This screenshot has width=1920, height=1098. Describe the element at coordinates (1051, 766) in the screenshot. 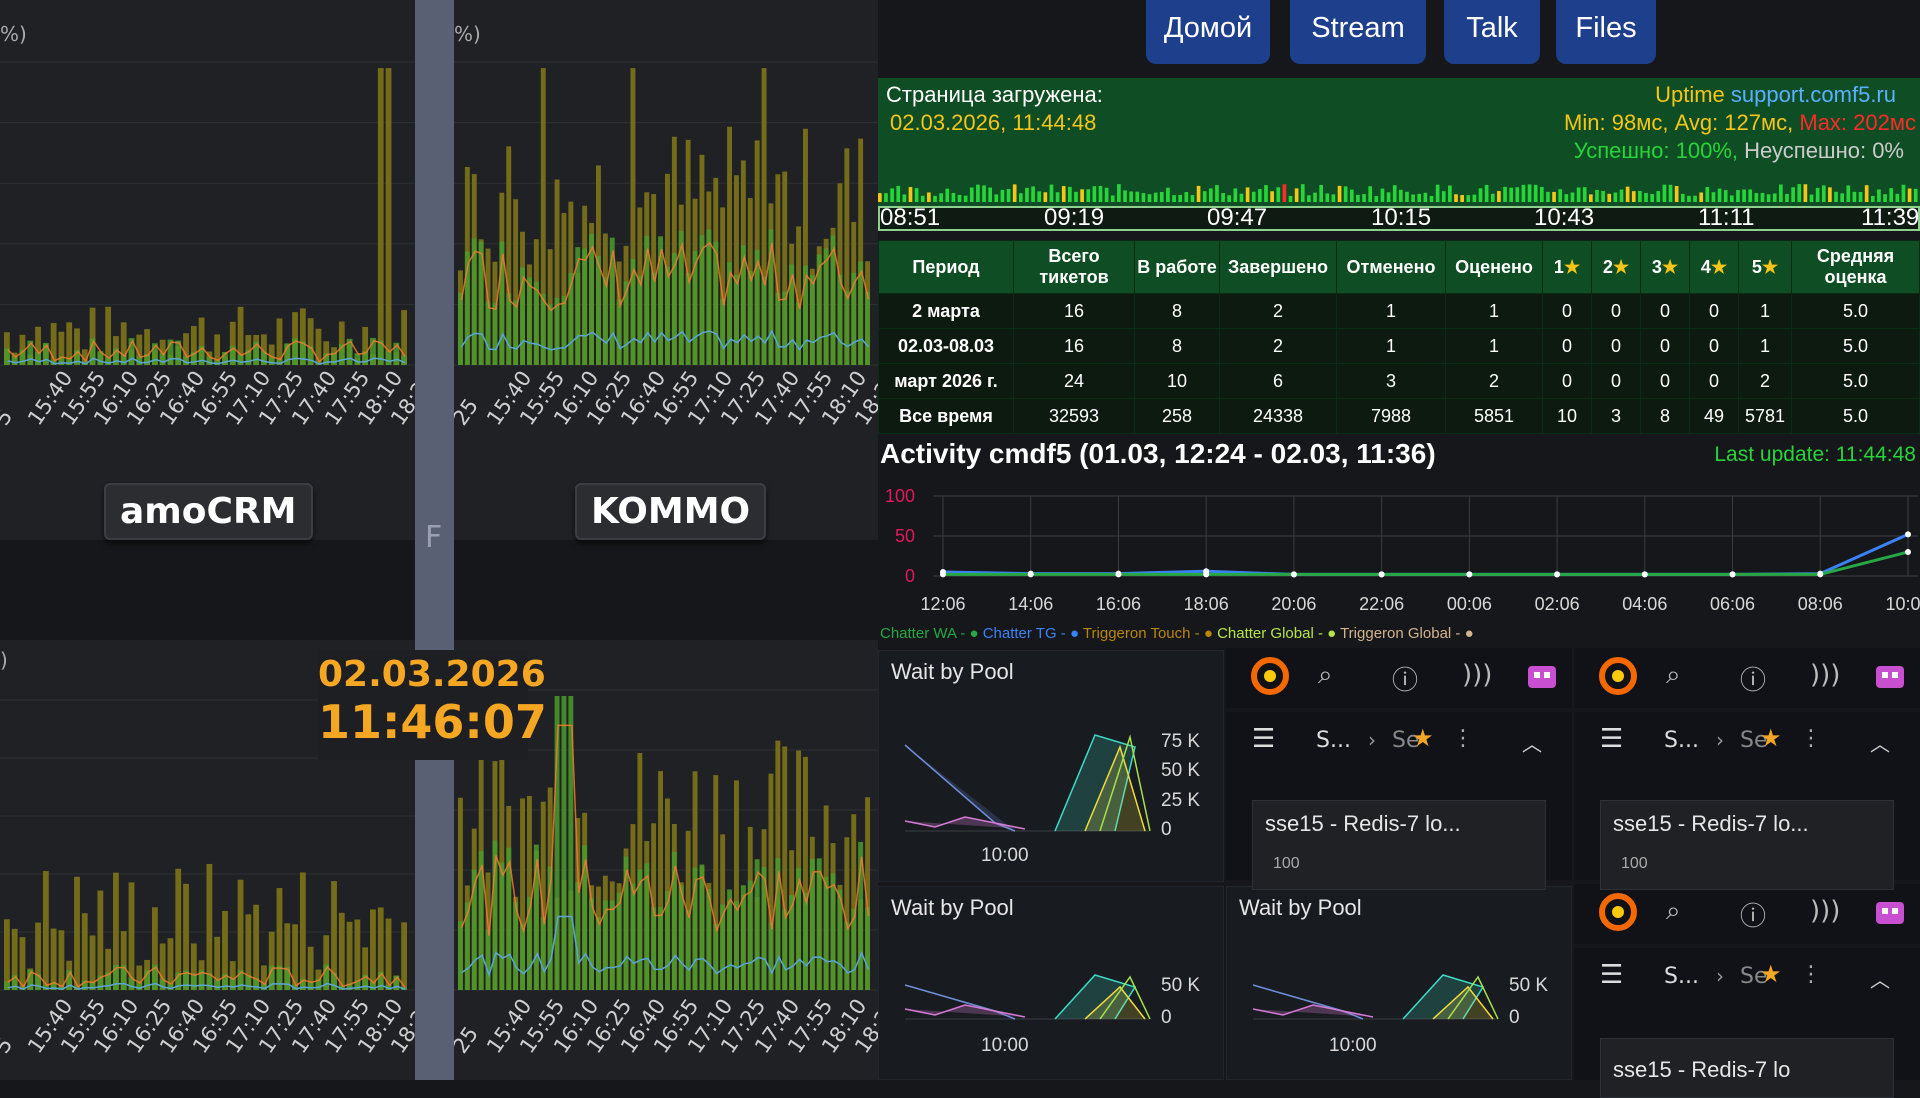

I see `wait-by-pool-panel-1: Wait by Pool 75 K 50 K 25 K 0 10:00` at that location.